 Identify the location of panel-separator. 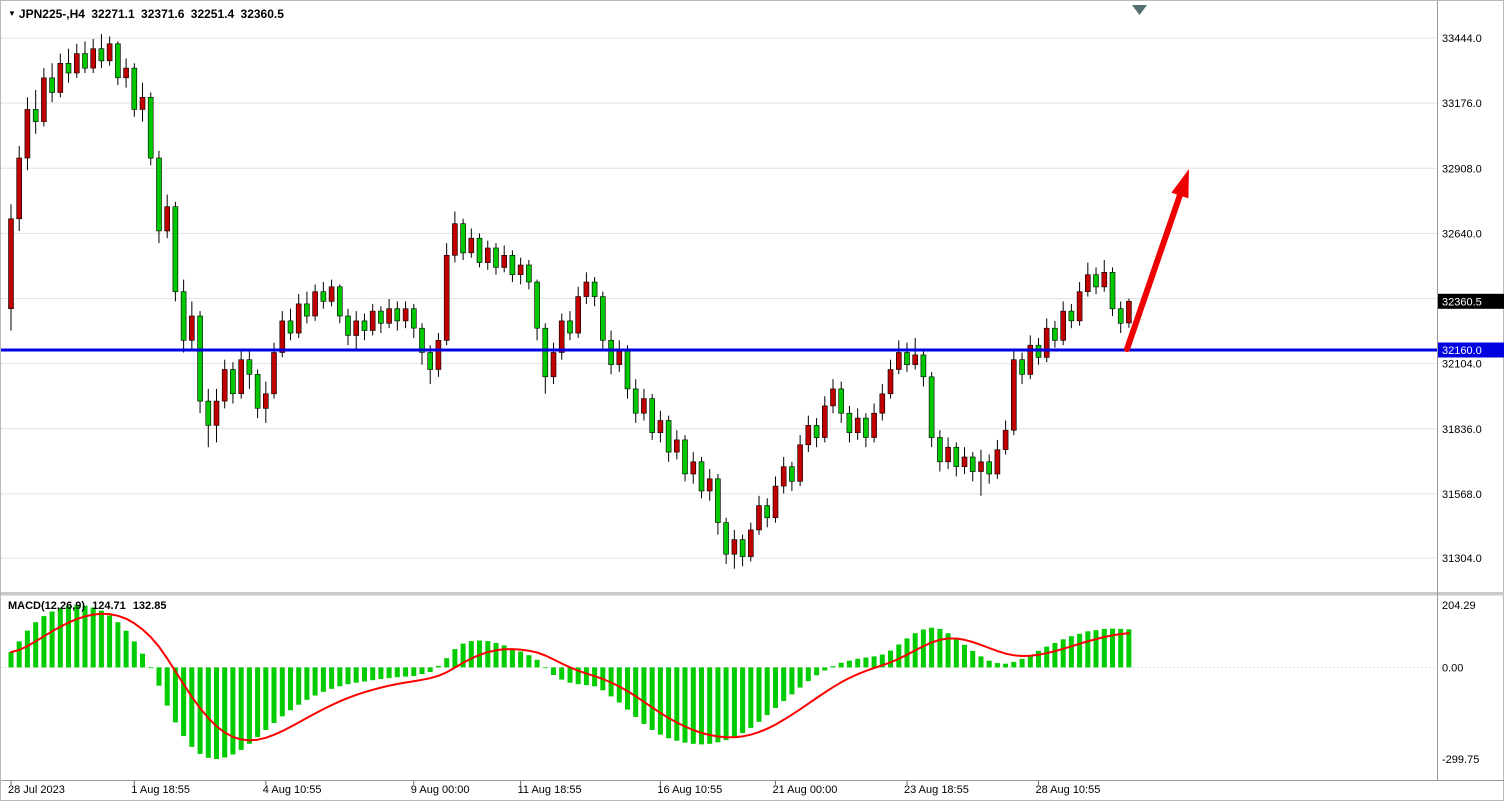
(752, 594).